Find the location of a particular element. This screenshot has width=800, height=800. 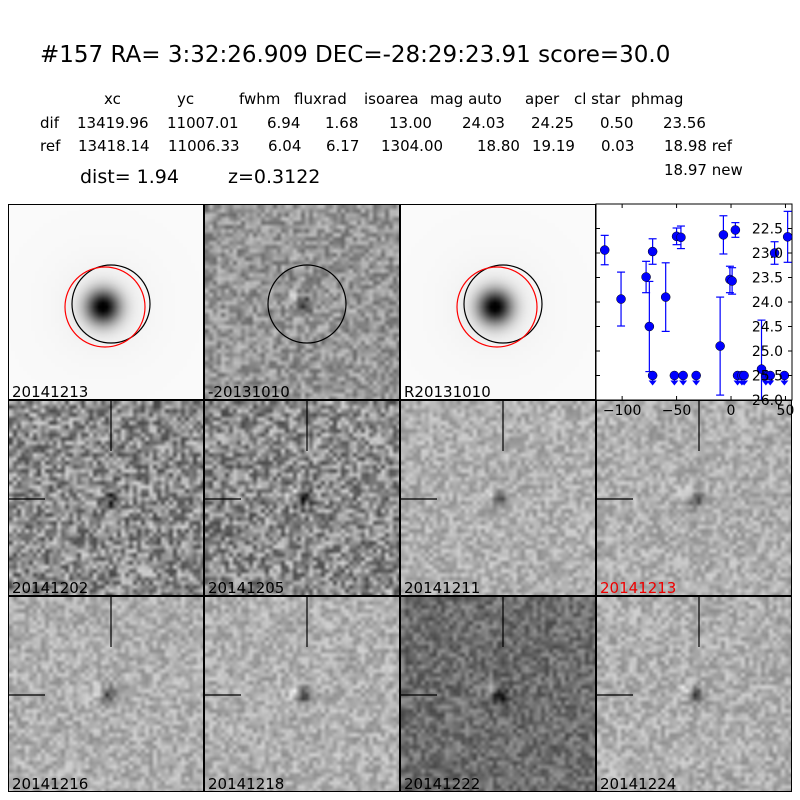

column-header: fluxrad is located at coordinates (320, 99).